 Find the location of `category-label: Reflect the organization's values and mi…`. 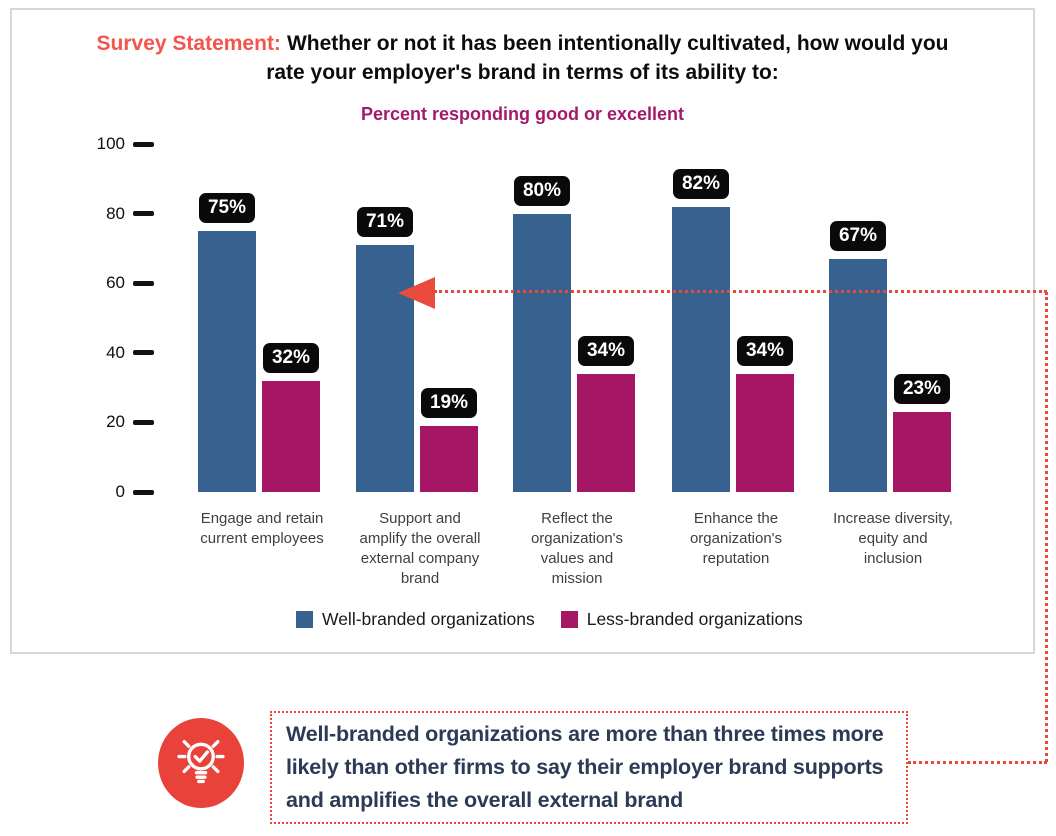

category-label: Reflect the organization's values and mi… is located at coordinates (577, 548).